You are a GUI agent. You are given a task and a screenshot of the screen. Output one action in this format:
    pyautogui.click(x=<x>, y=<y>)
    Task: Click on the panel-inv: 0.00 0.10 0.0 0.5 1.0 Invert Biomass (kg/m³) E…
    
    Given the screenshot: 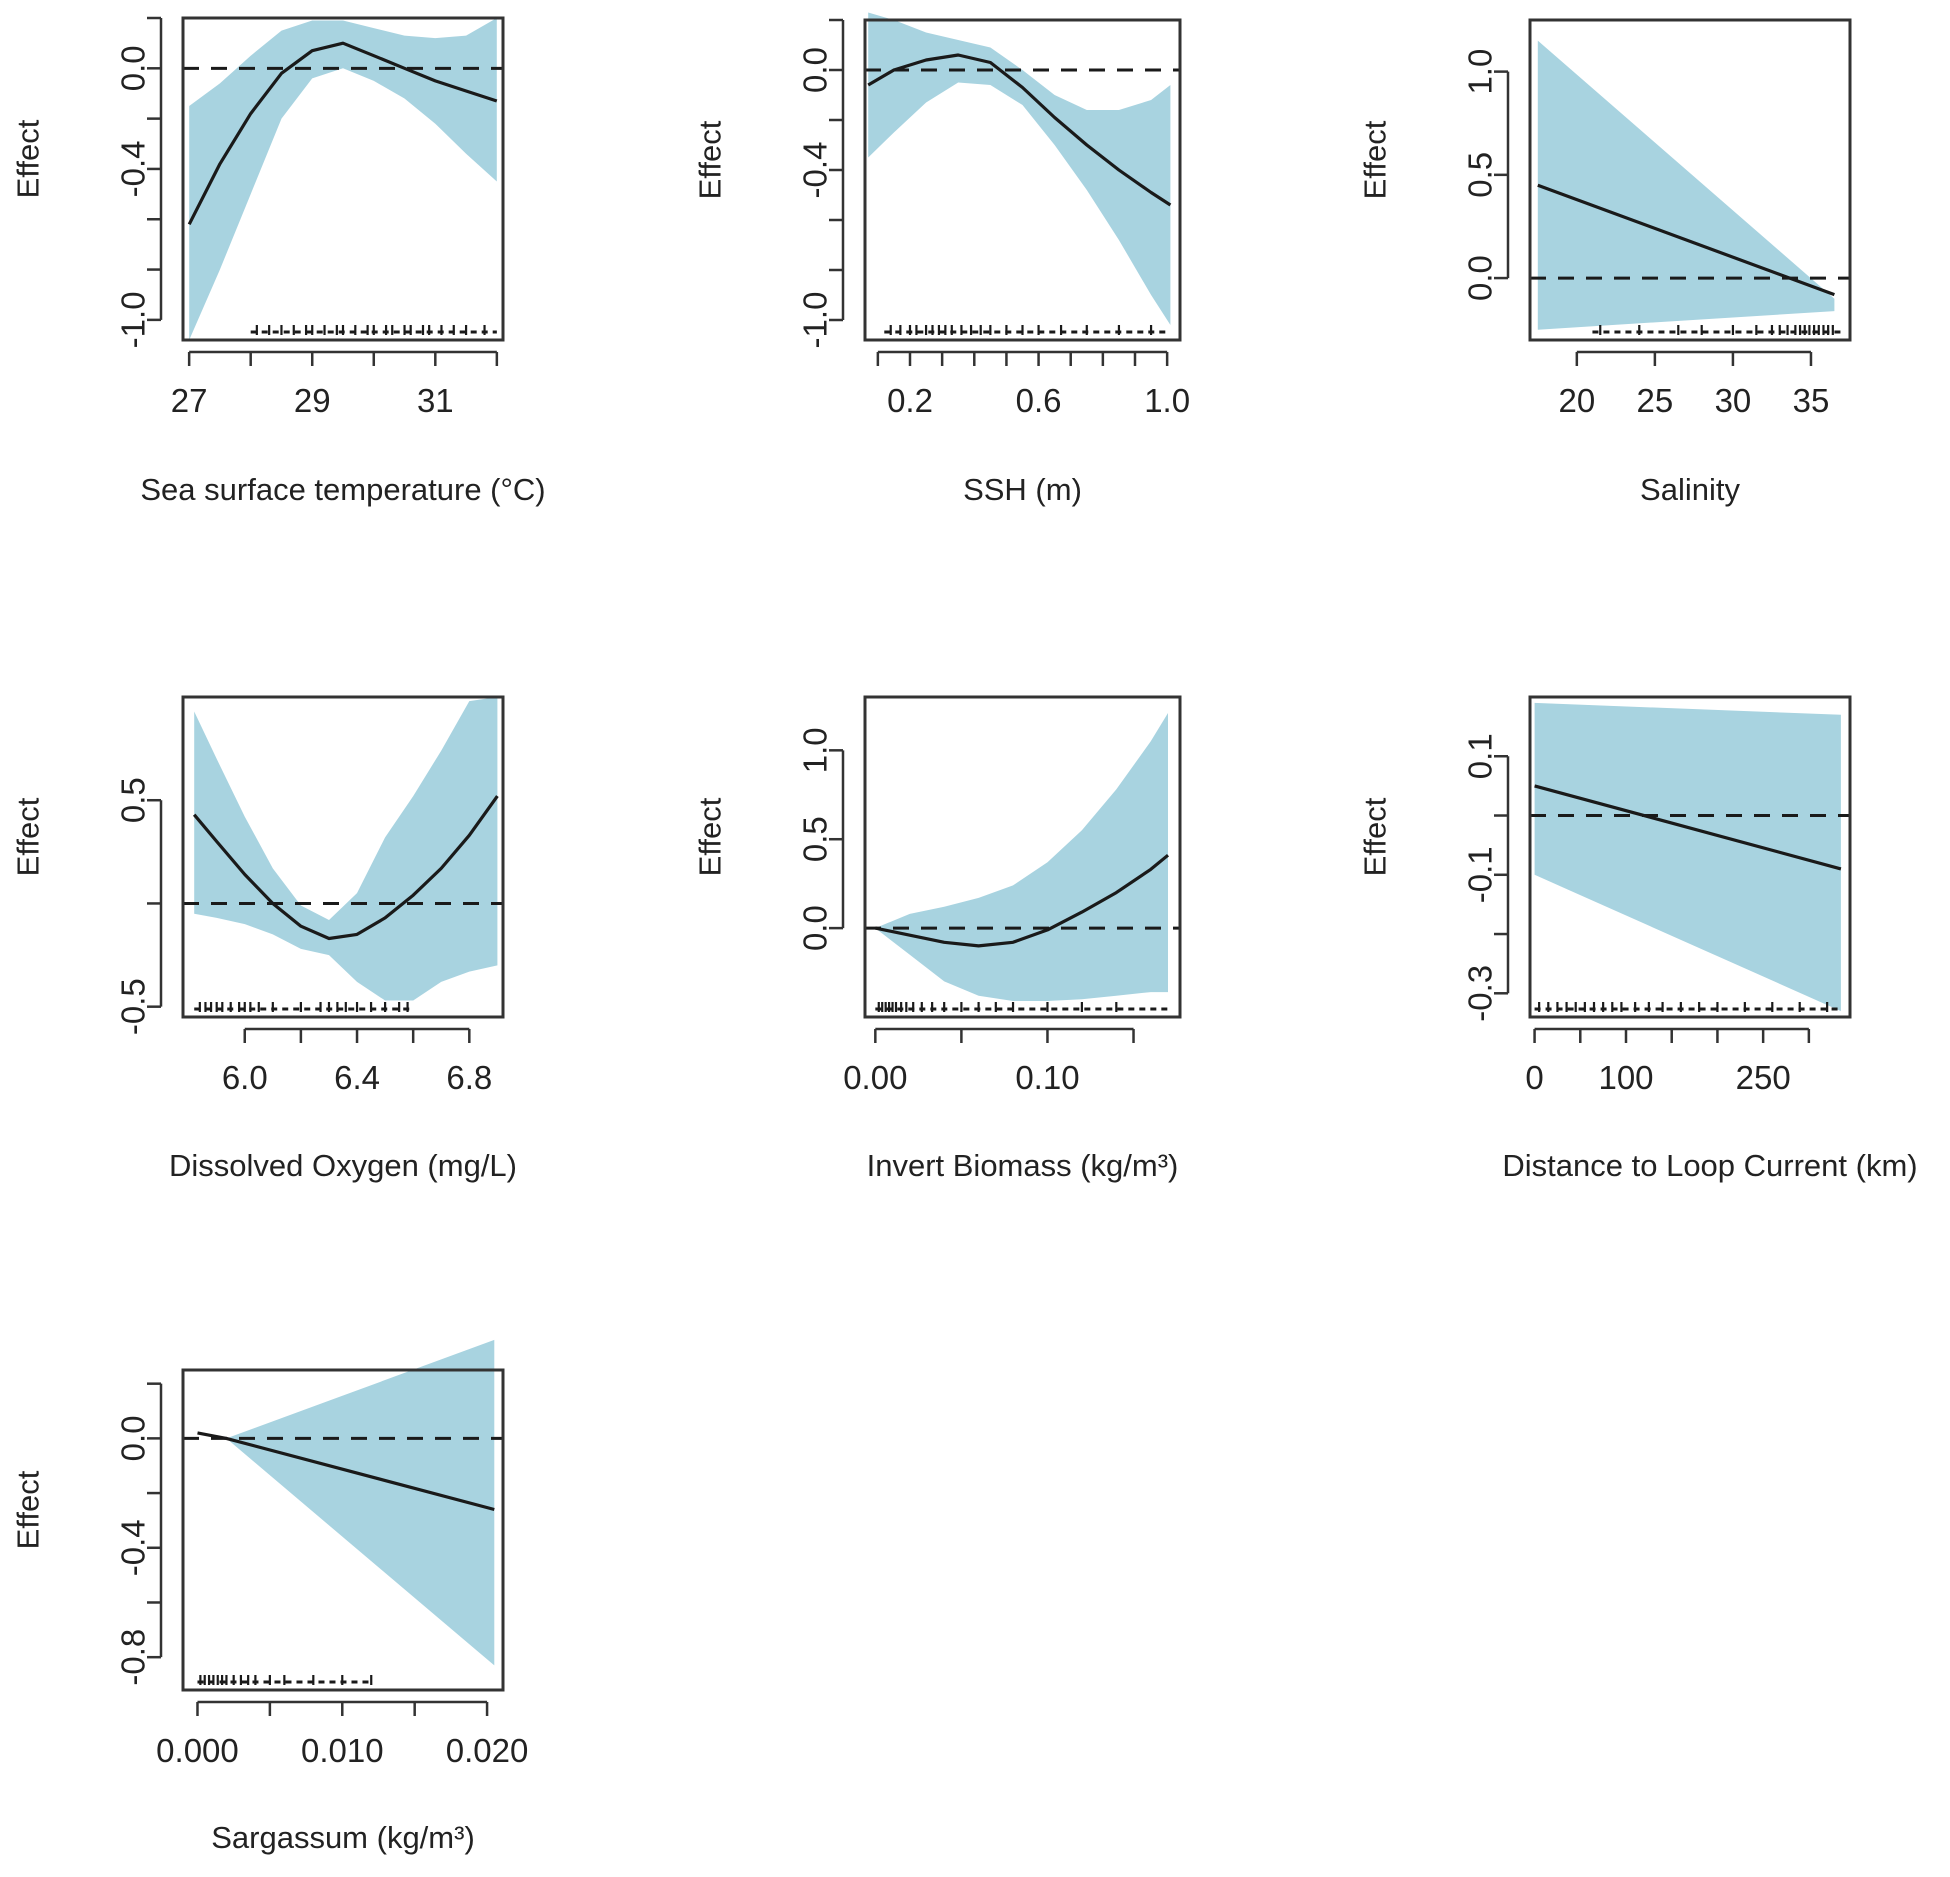 What is the action you would take?
    pyautogui.click(x=937, y=939)
    